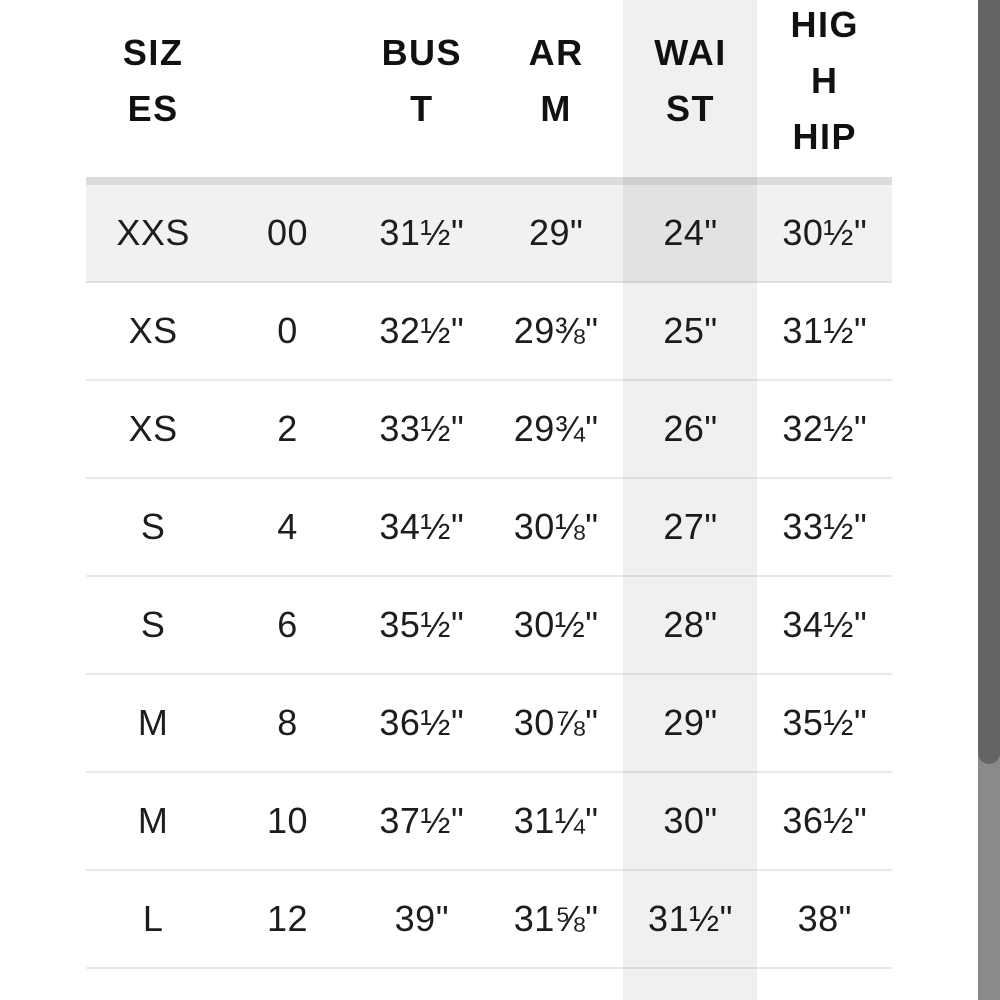  Describe the element at coordinates (489, 724) in the screenshot. I see `table-row-m-8: M 8 36½" 30⅞" 29" 35½"` at that location.